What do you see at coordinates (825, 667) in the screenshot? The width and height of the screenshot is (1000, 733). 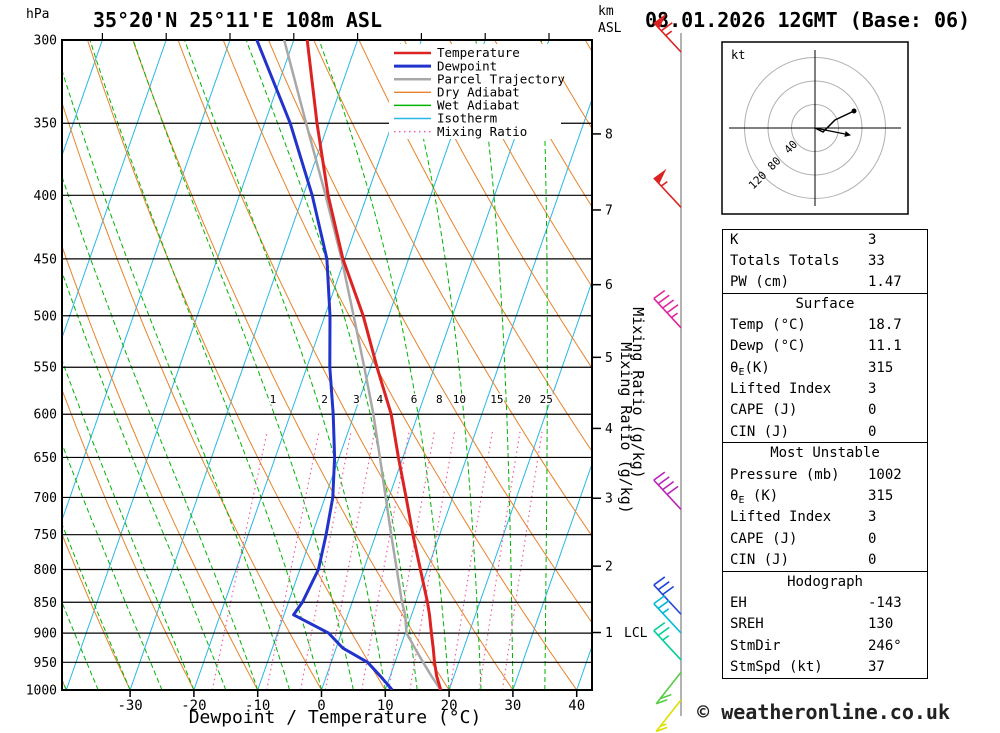 I see `table-row: StmSpd (kt) 37` at bounding box center [825, 667].